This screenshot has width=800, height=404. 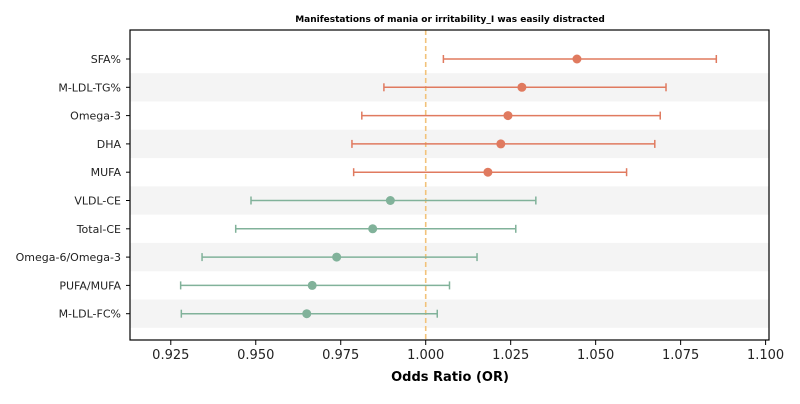 I want to click on forest-row: M-LDL-FC%, so click(x=249, y=314).